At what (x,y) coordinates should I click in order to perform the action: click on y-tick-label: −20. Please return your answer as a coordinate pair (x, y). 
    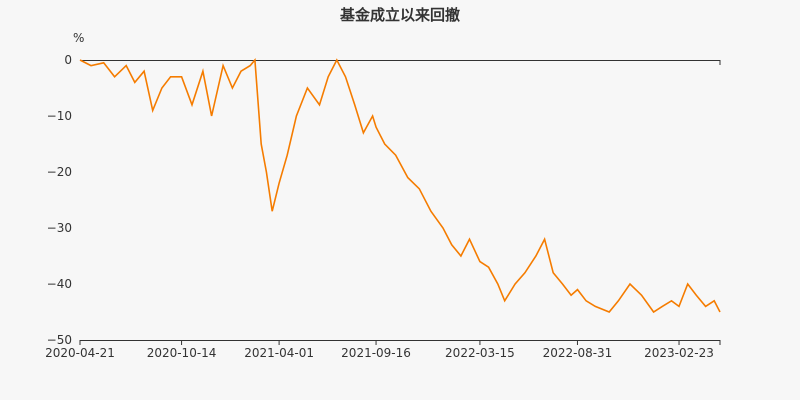
    Looking at the image, I should click on (59, 172).